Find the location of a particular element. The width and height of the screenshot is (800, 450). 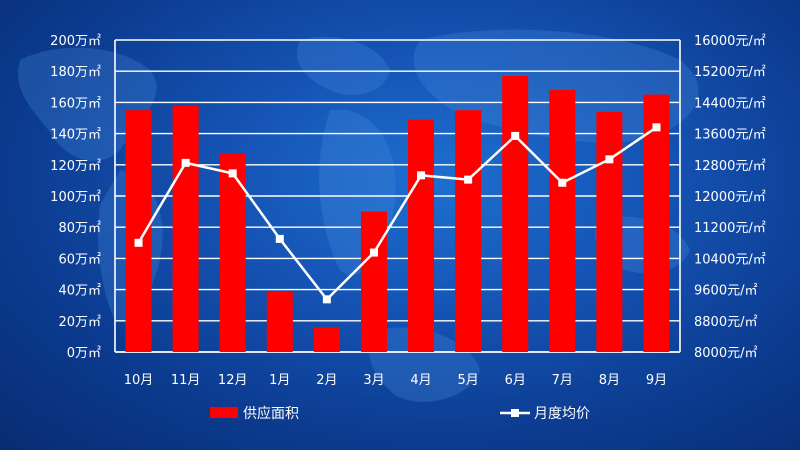

y-right-tick-label: 8800元/㎡ is located at coordinates (725, 322).